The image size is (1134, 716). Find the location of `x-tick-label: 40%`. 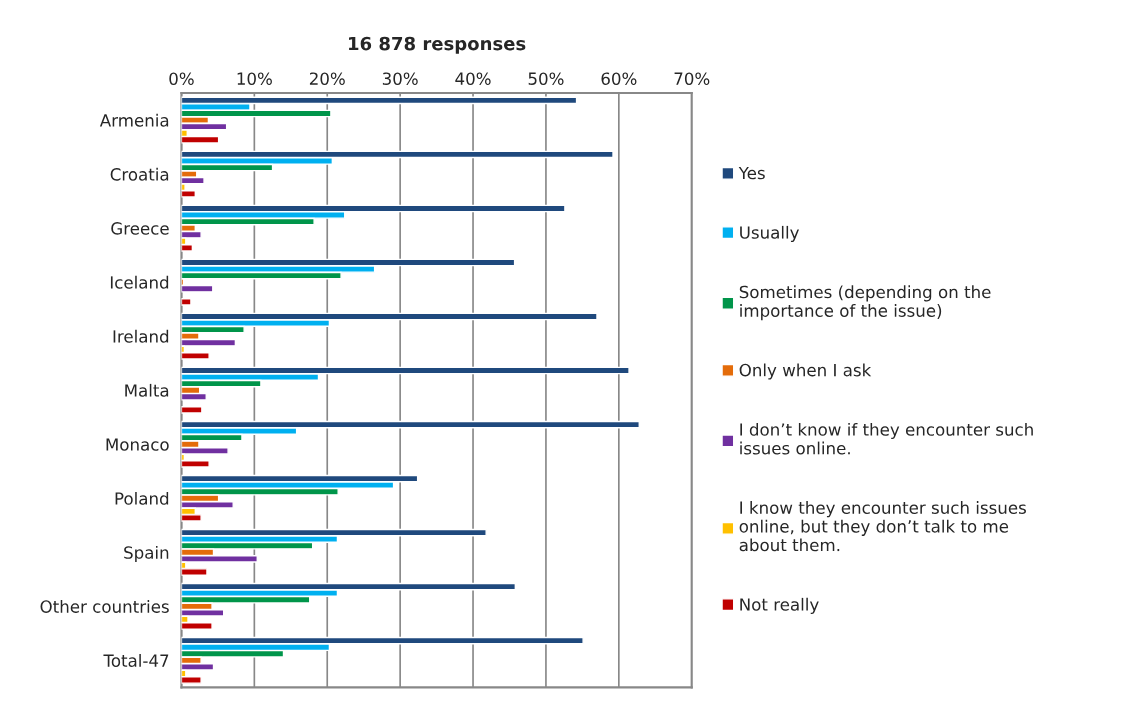

x-tick-label: 40% is located at coordinates (473, 78).